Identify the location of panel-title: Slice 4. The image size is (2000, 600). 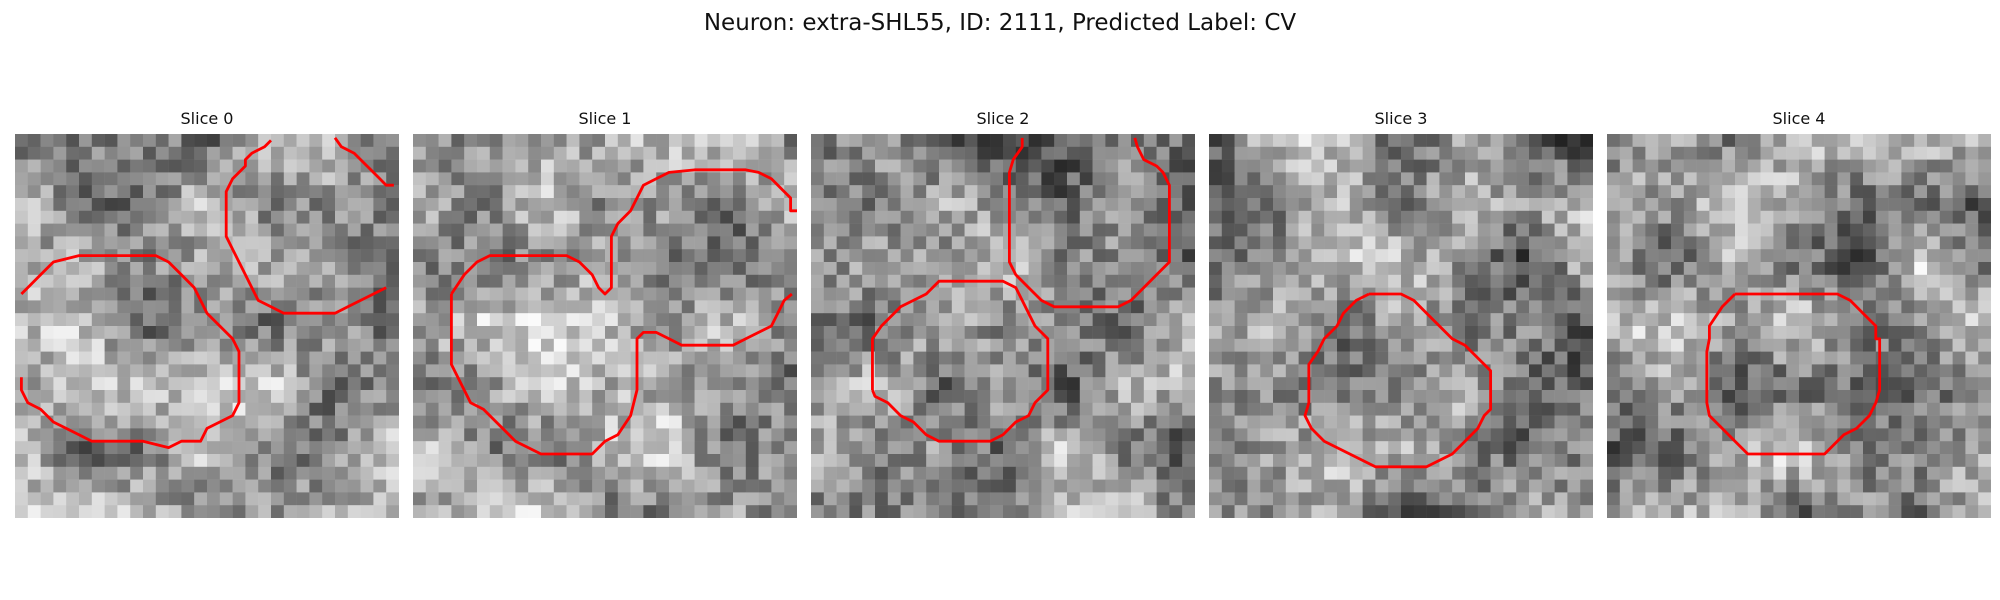
(1799, 118).